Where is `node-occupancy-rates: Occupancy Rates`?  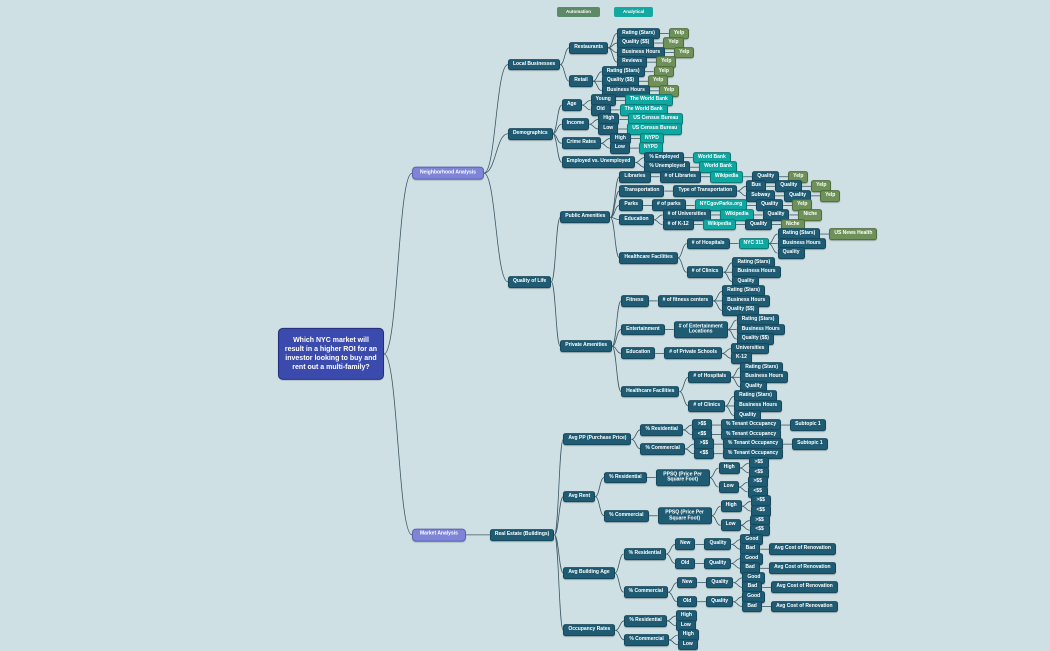
node-occupancy-rates: Occupancy Rates is located at coordinates (589, 630).